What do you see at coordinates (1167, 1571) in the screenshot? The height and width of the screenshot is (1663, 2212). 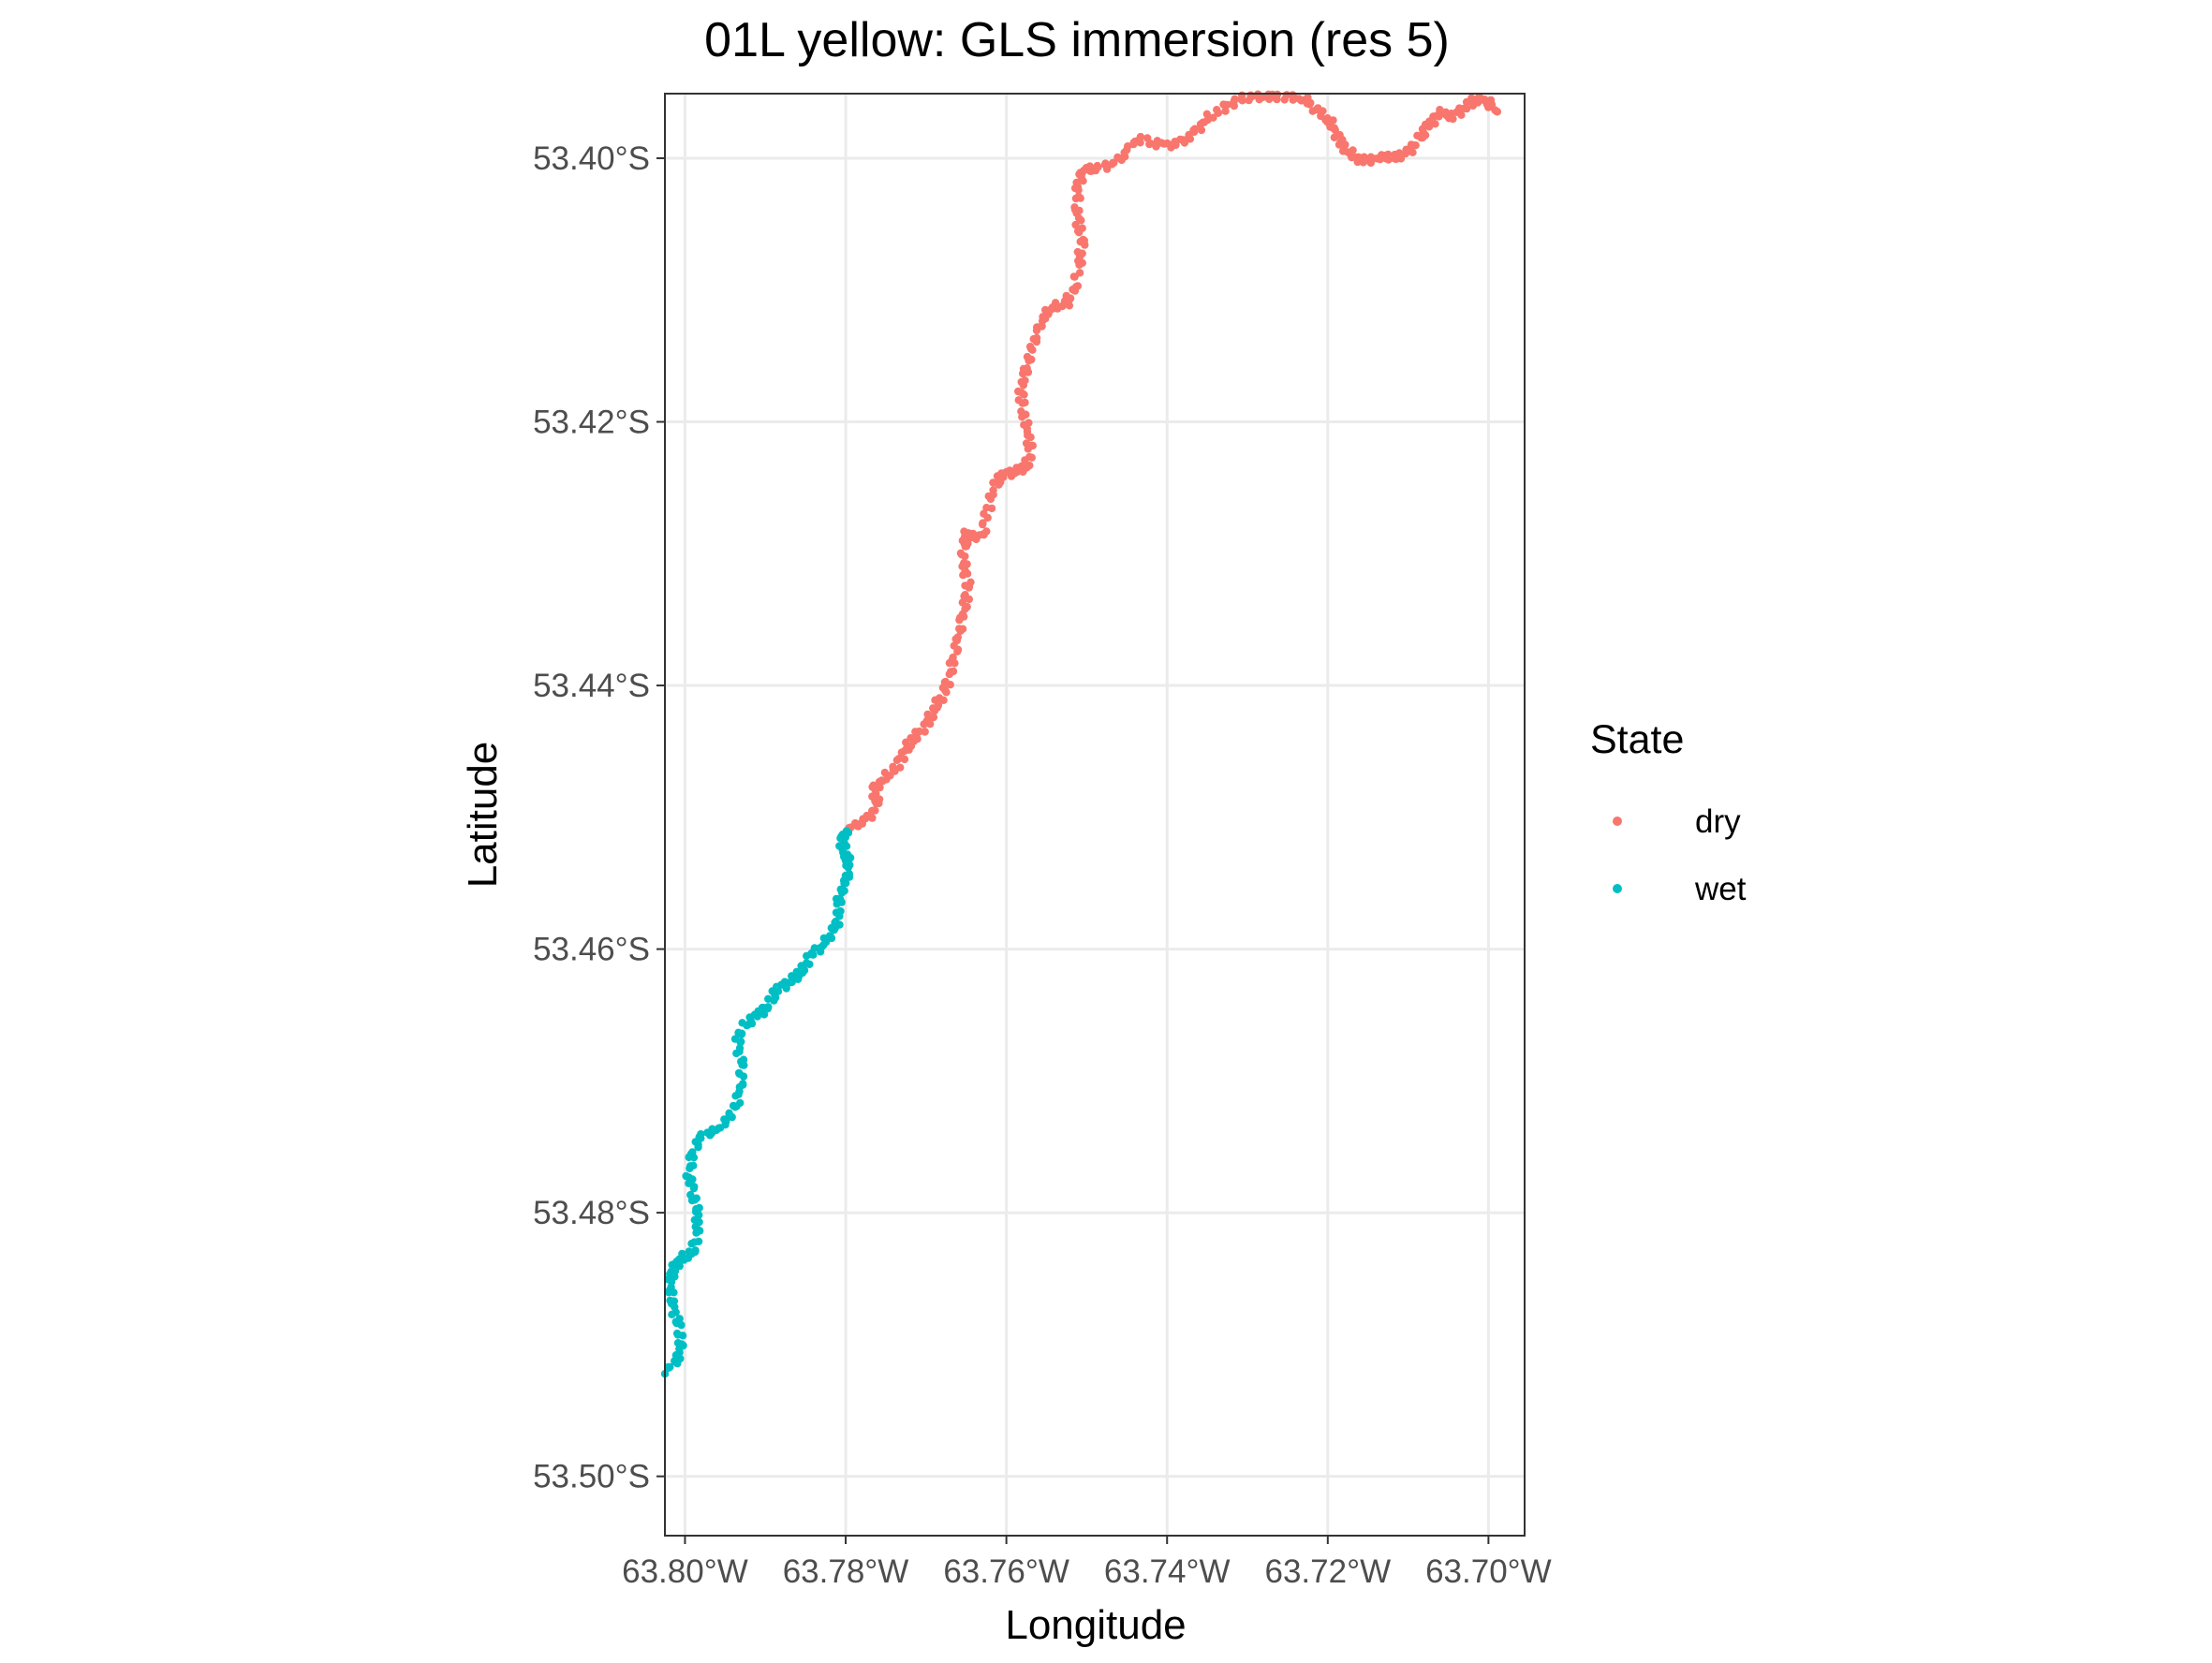 I see `x-tick-label: 63.74°W` at bounding box center [1167, 1571].